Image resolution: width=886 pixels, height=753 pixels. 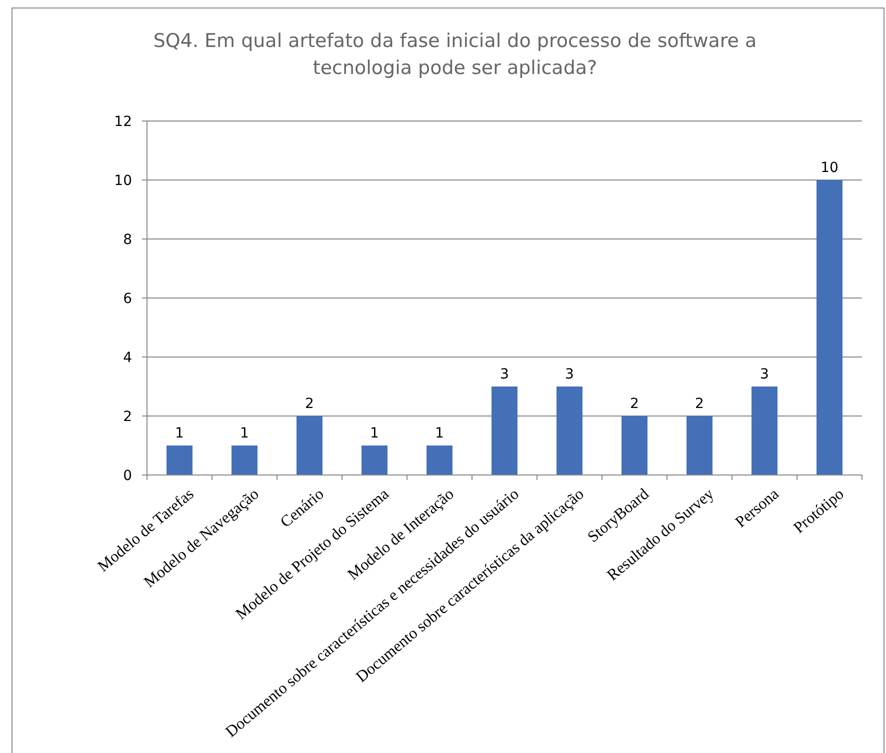 I want to click on y-tick-label: 10, so click(x=123, y=180).